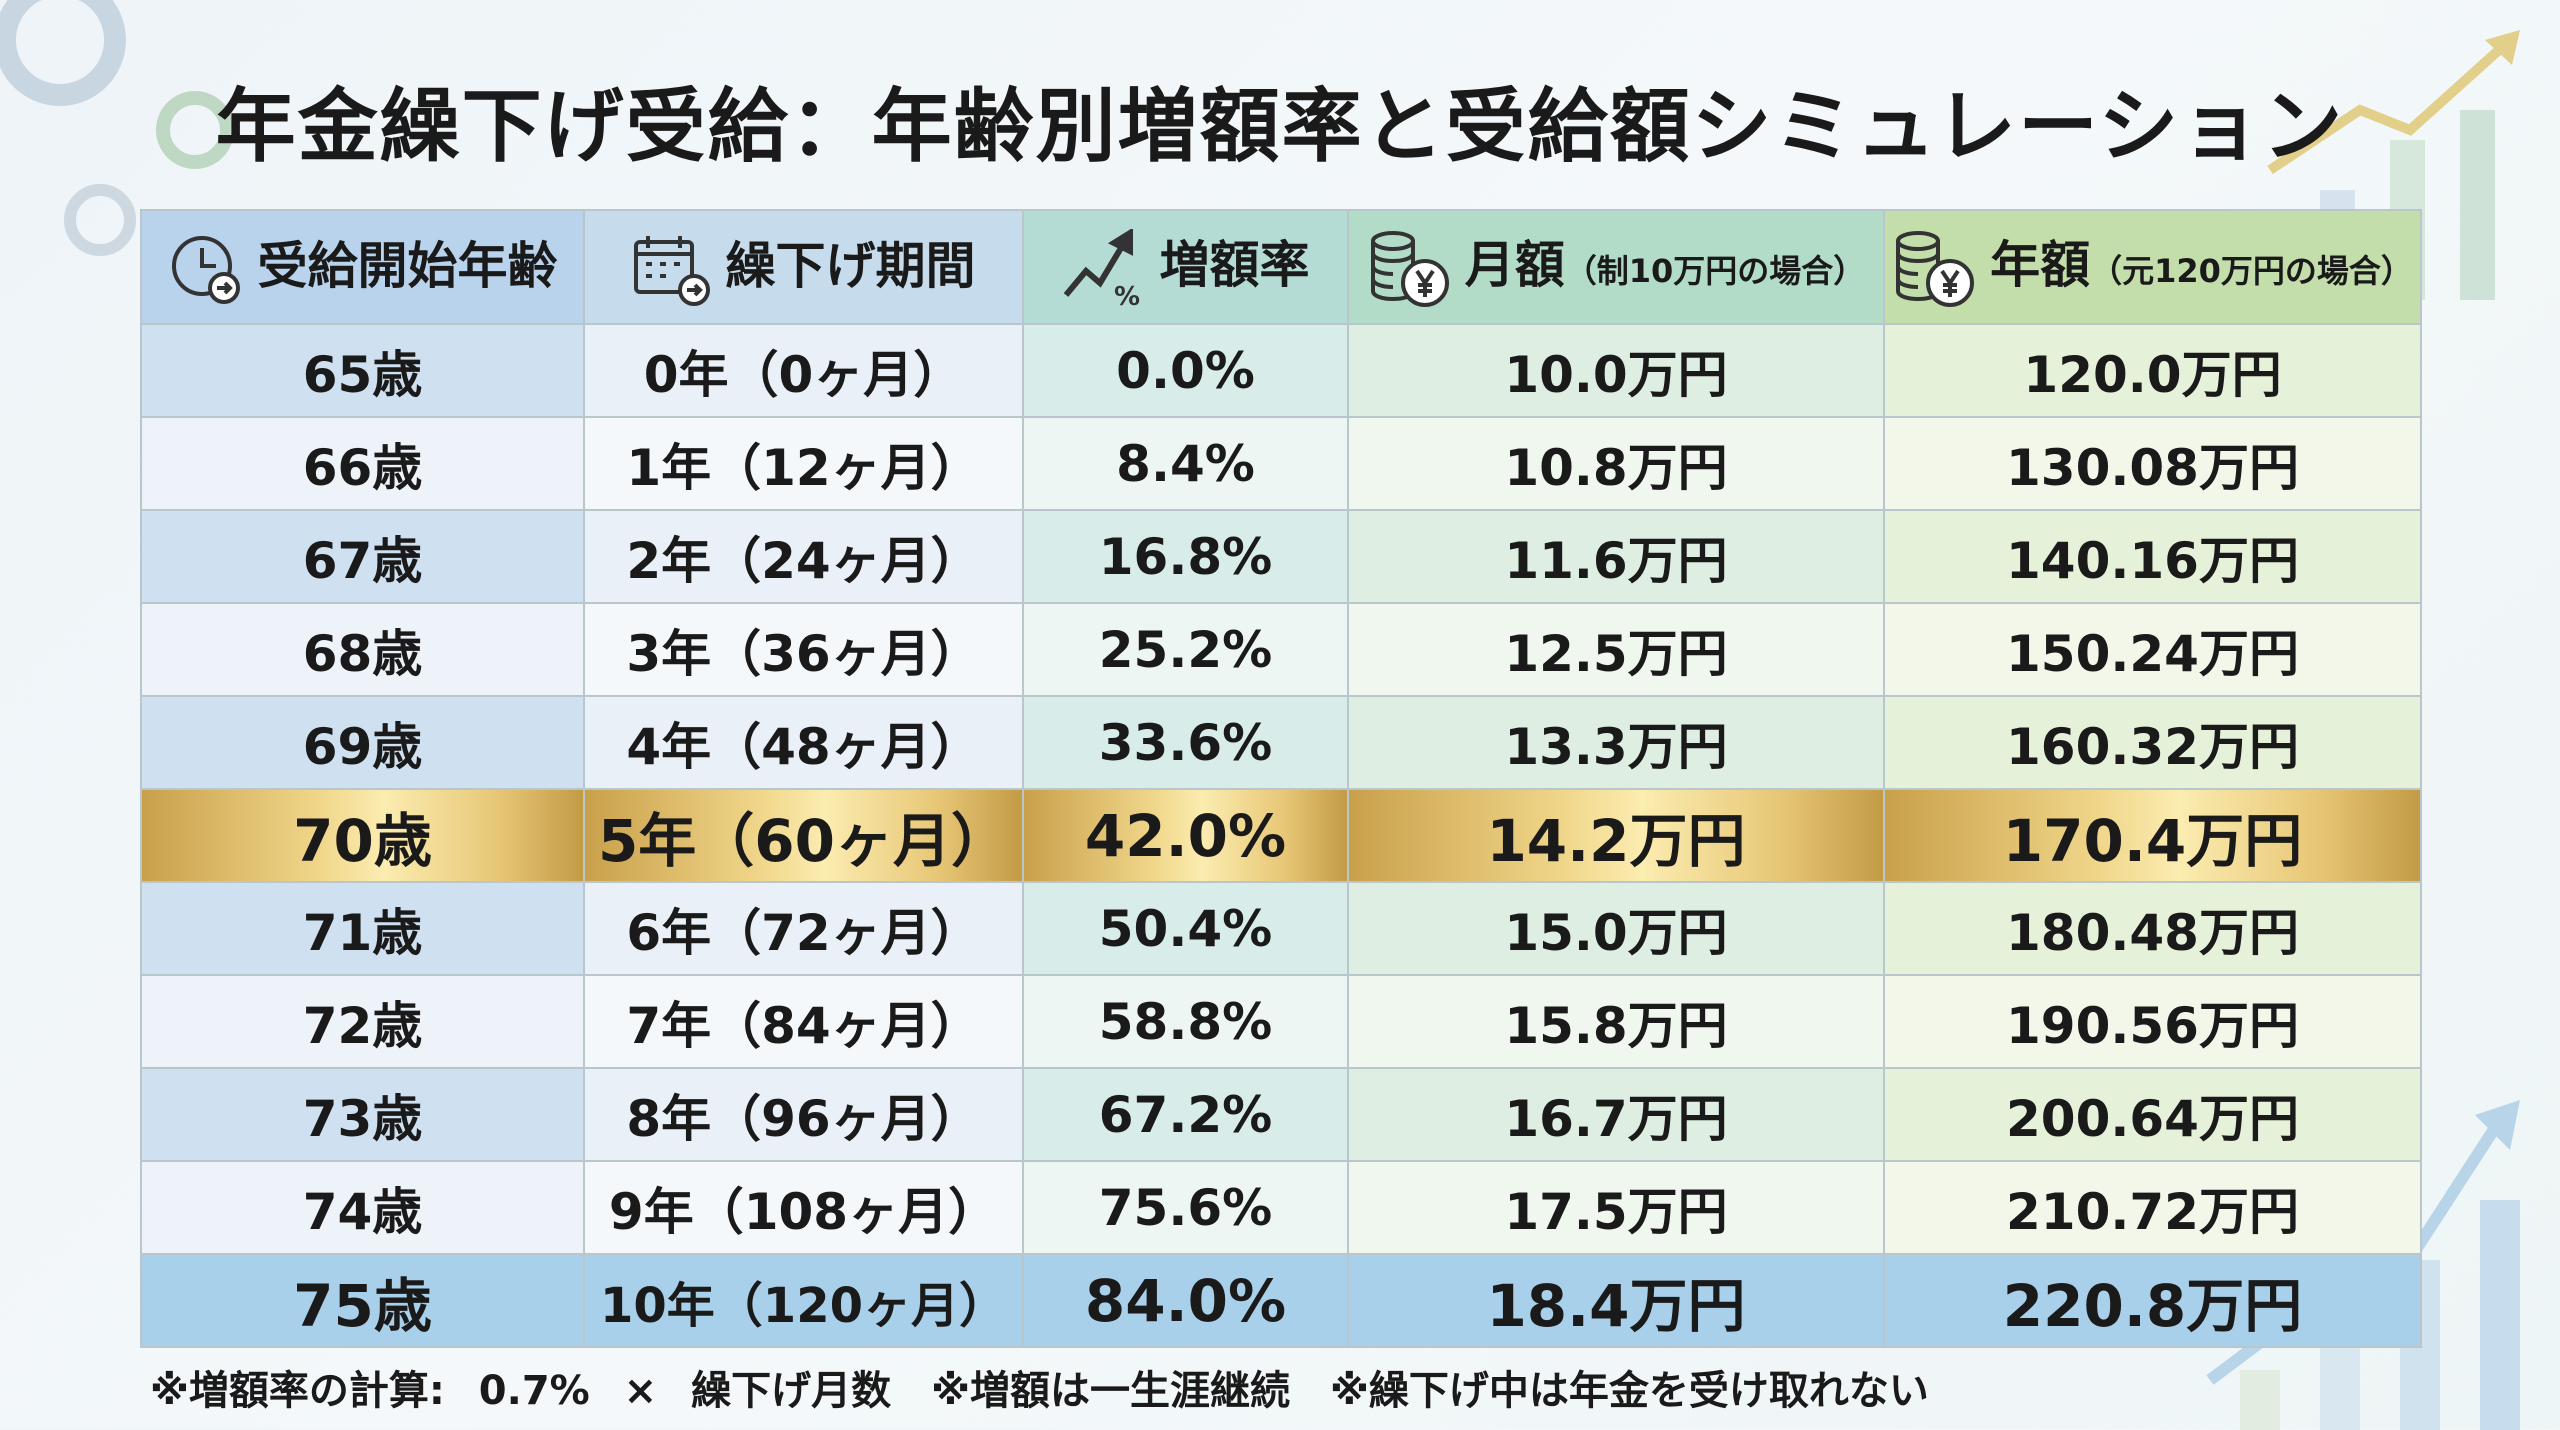  I want to click on table-row: 74歳 9年（108ヶ月） 75.6% 17.5万円 210.72万円, so click(1281, 1207).